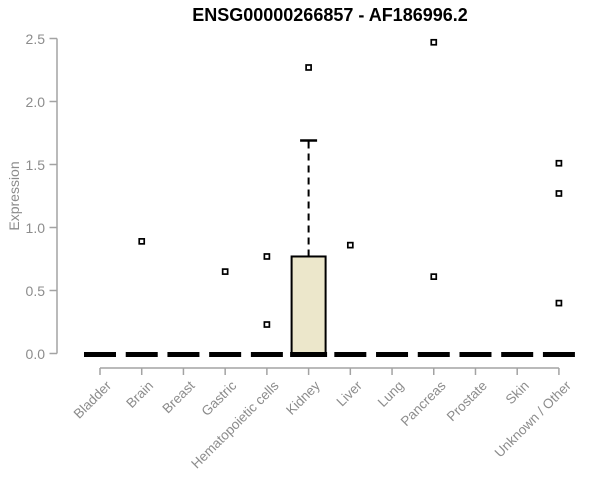 This screenshot has height=500, width=600. Describe the element at coordinates (532, 419) in the screenshot. I see `x-category-label: Unknown / Other` at that location.